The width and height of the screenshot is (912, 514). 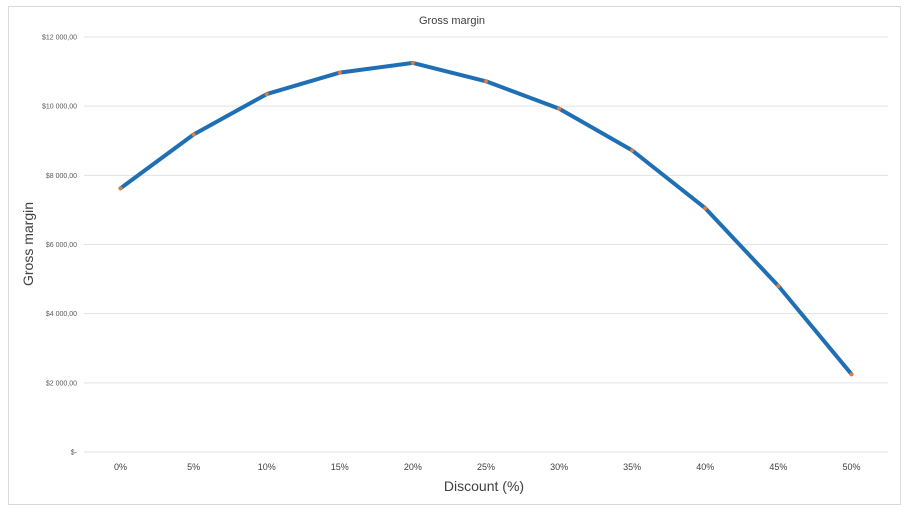 I want to click on x-tick-label: 40%, so click(x=705, y=467).